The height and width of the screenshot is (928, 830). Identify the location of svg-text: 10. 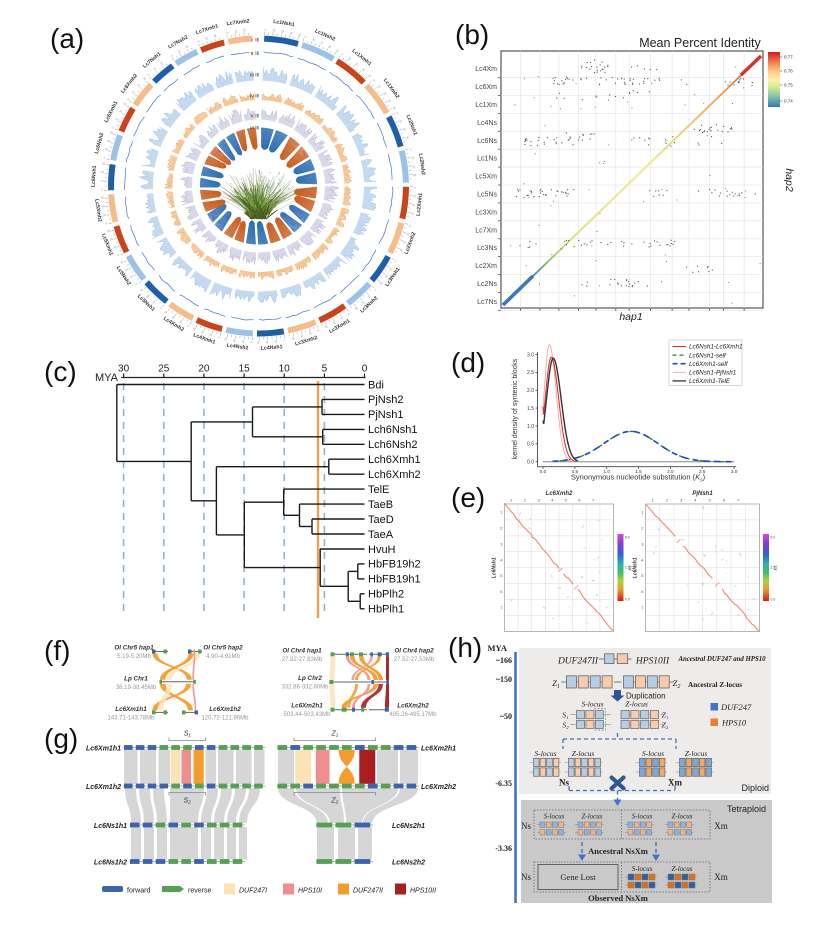
(285, 369).